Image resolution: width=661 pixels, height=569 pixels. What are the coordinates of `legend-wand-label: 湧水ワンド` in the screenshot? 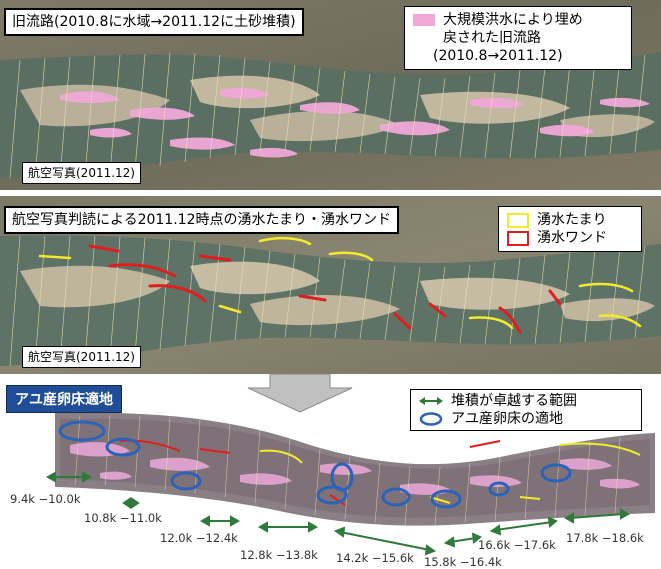 It's located at (572, 238).